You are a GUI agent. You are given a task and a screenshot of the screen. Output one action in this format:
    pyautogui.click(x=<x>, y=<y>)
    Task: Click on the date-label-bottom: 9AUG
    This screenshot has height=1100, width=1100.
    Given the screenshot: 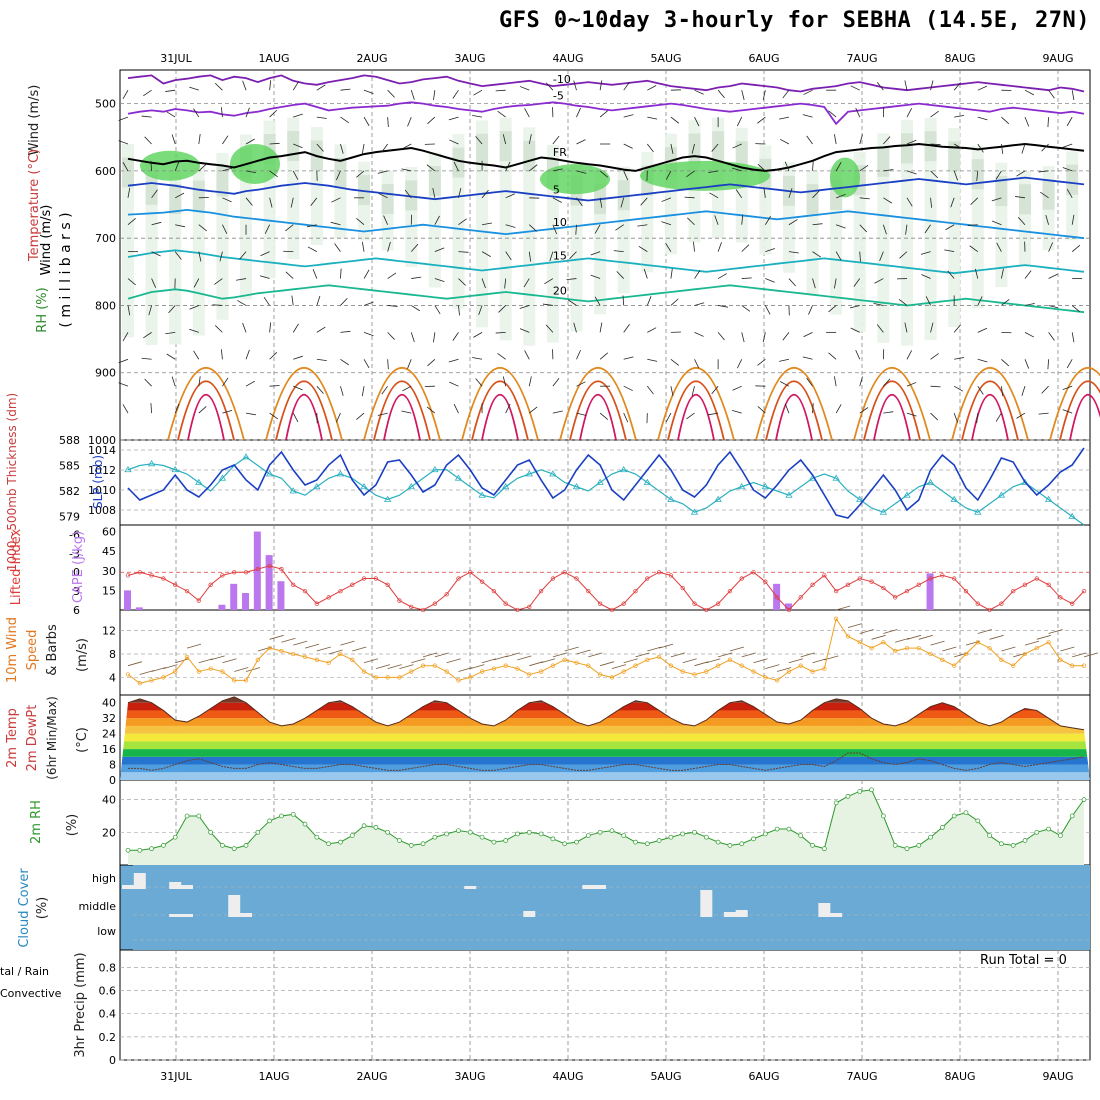 What is the action you would take?
    pyautogui.click(x=1057, y=1076)
    